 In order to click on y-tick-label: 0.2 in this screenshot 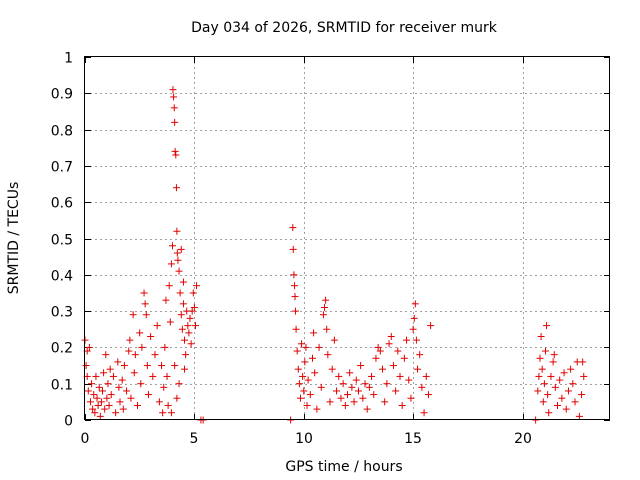, I will do `click(62, 349)`.